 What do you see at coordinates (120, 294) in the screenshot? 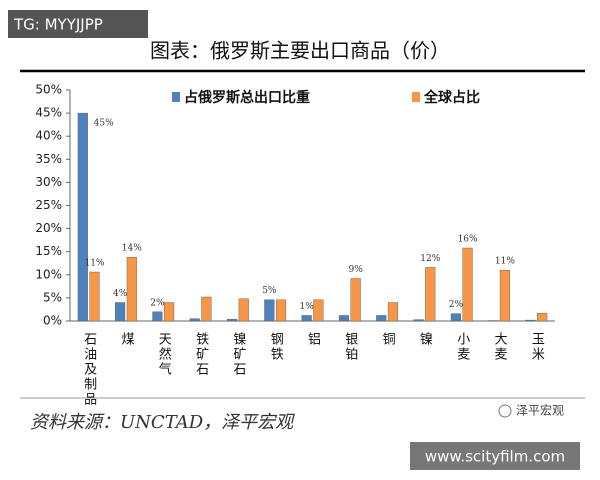
I see `value-label: 4%` at bounding box center [120, 294].